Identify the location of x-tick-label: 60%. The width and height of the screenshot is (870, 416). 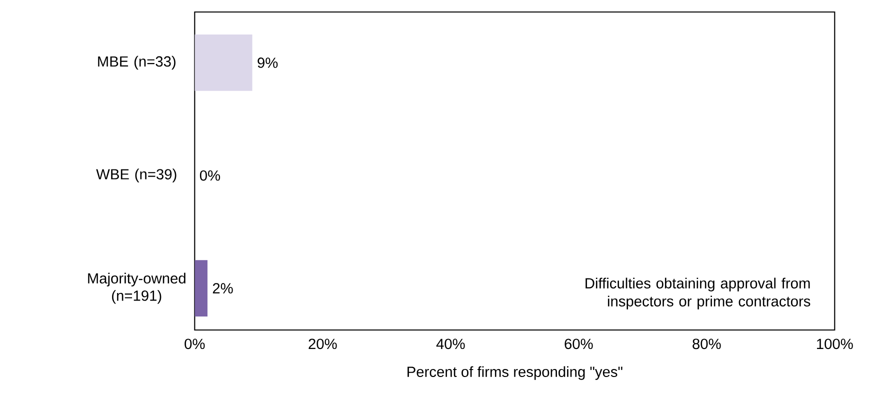
(578, 344).